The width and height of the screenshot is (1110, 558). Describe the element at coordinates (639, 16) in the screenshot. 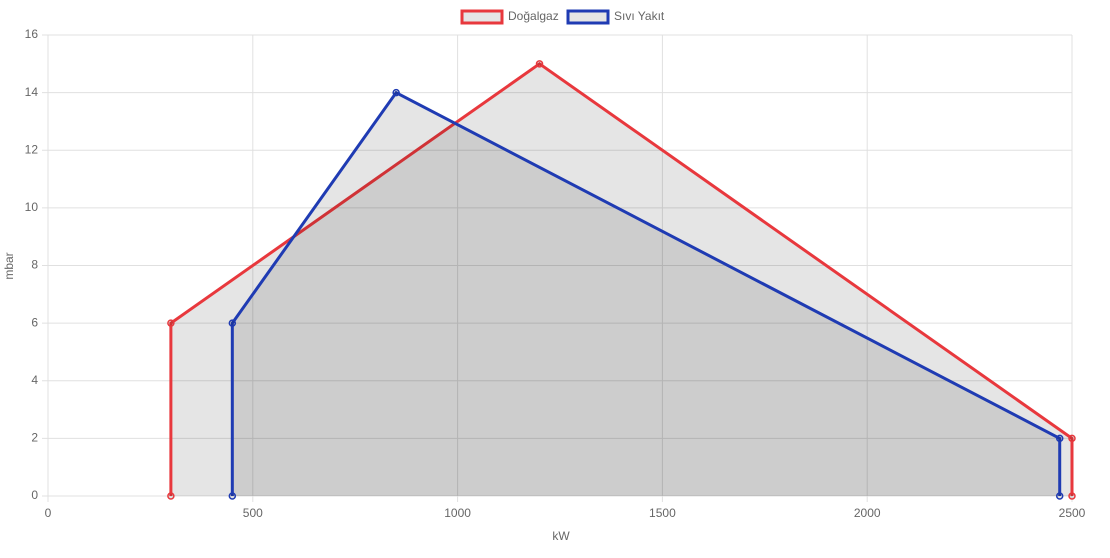

I see `legend-label: Sıvı Yakıt` at that location.